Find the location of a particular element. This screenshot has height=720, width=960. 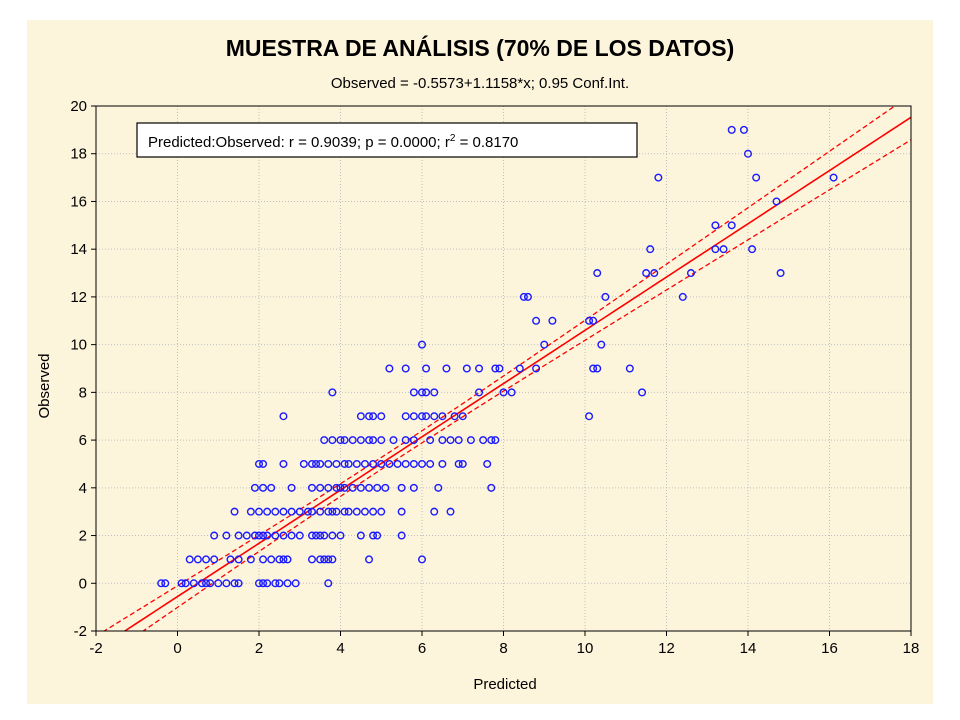

y-axis-label: Observed is located at coordinates (44, 385).